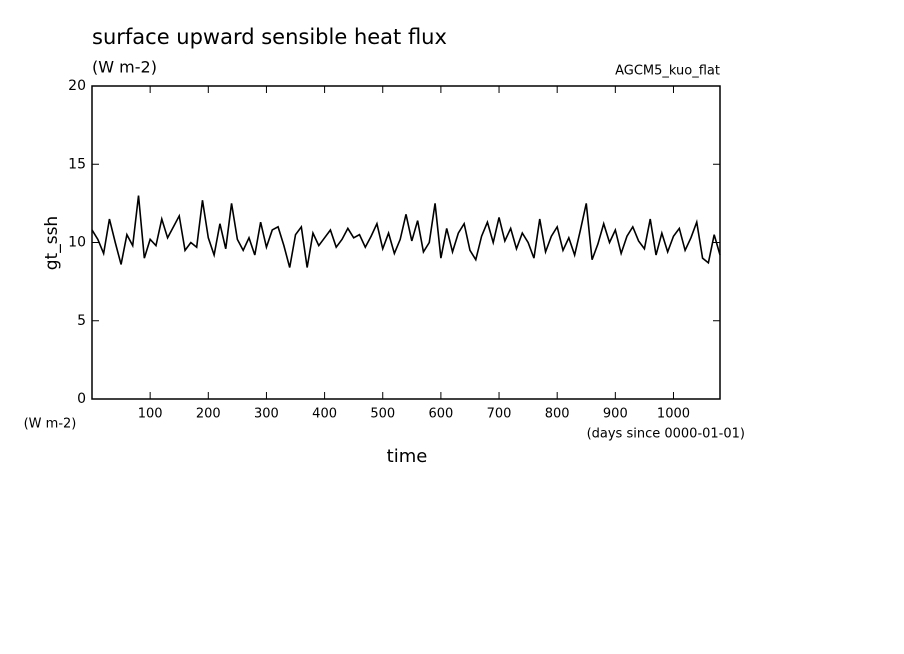  Describe the element at coordinates (615, 414) in the screenshot. I see `x-tick-label: 900` at that location.